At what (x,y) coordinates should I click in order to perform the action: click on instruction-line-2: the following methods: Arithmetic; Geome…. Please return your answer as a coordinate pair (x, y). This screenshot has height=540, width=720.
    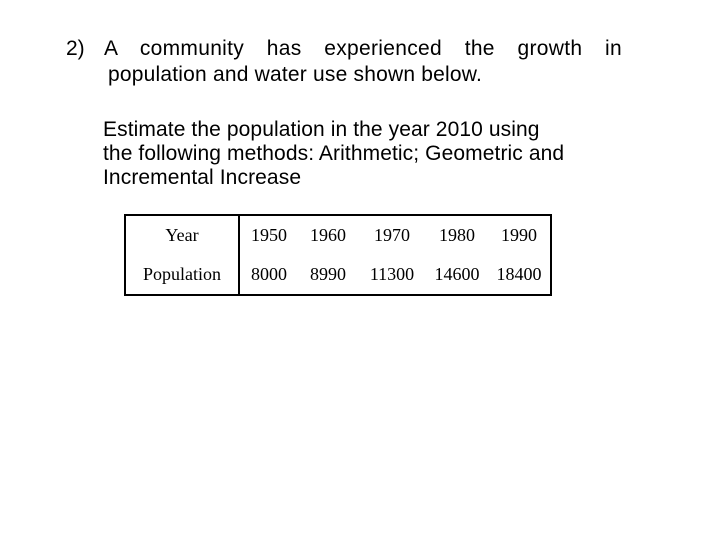
    Looking at the image, I should click on (334, 153).